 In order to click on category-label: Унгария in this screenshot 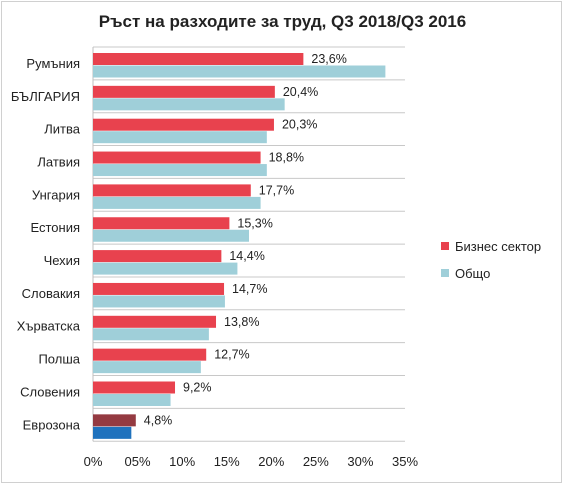, I will do `click(56, 194)`.